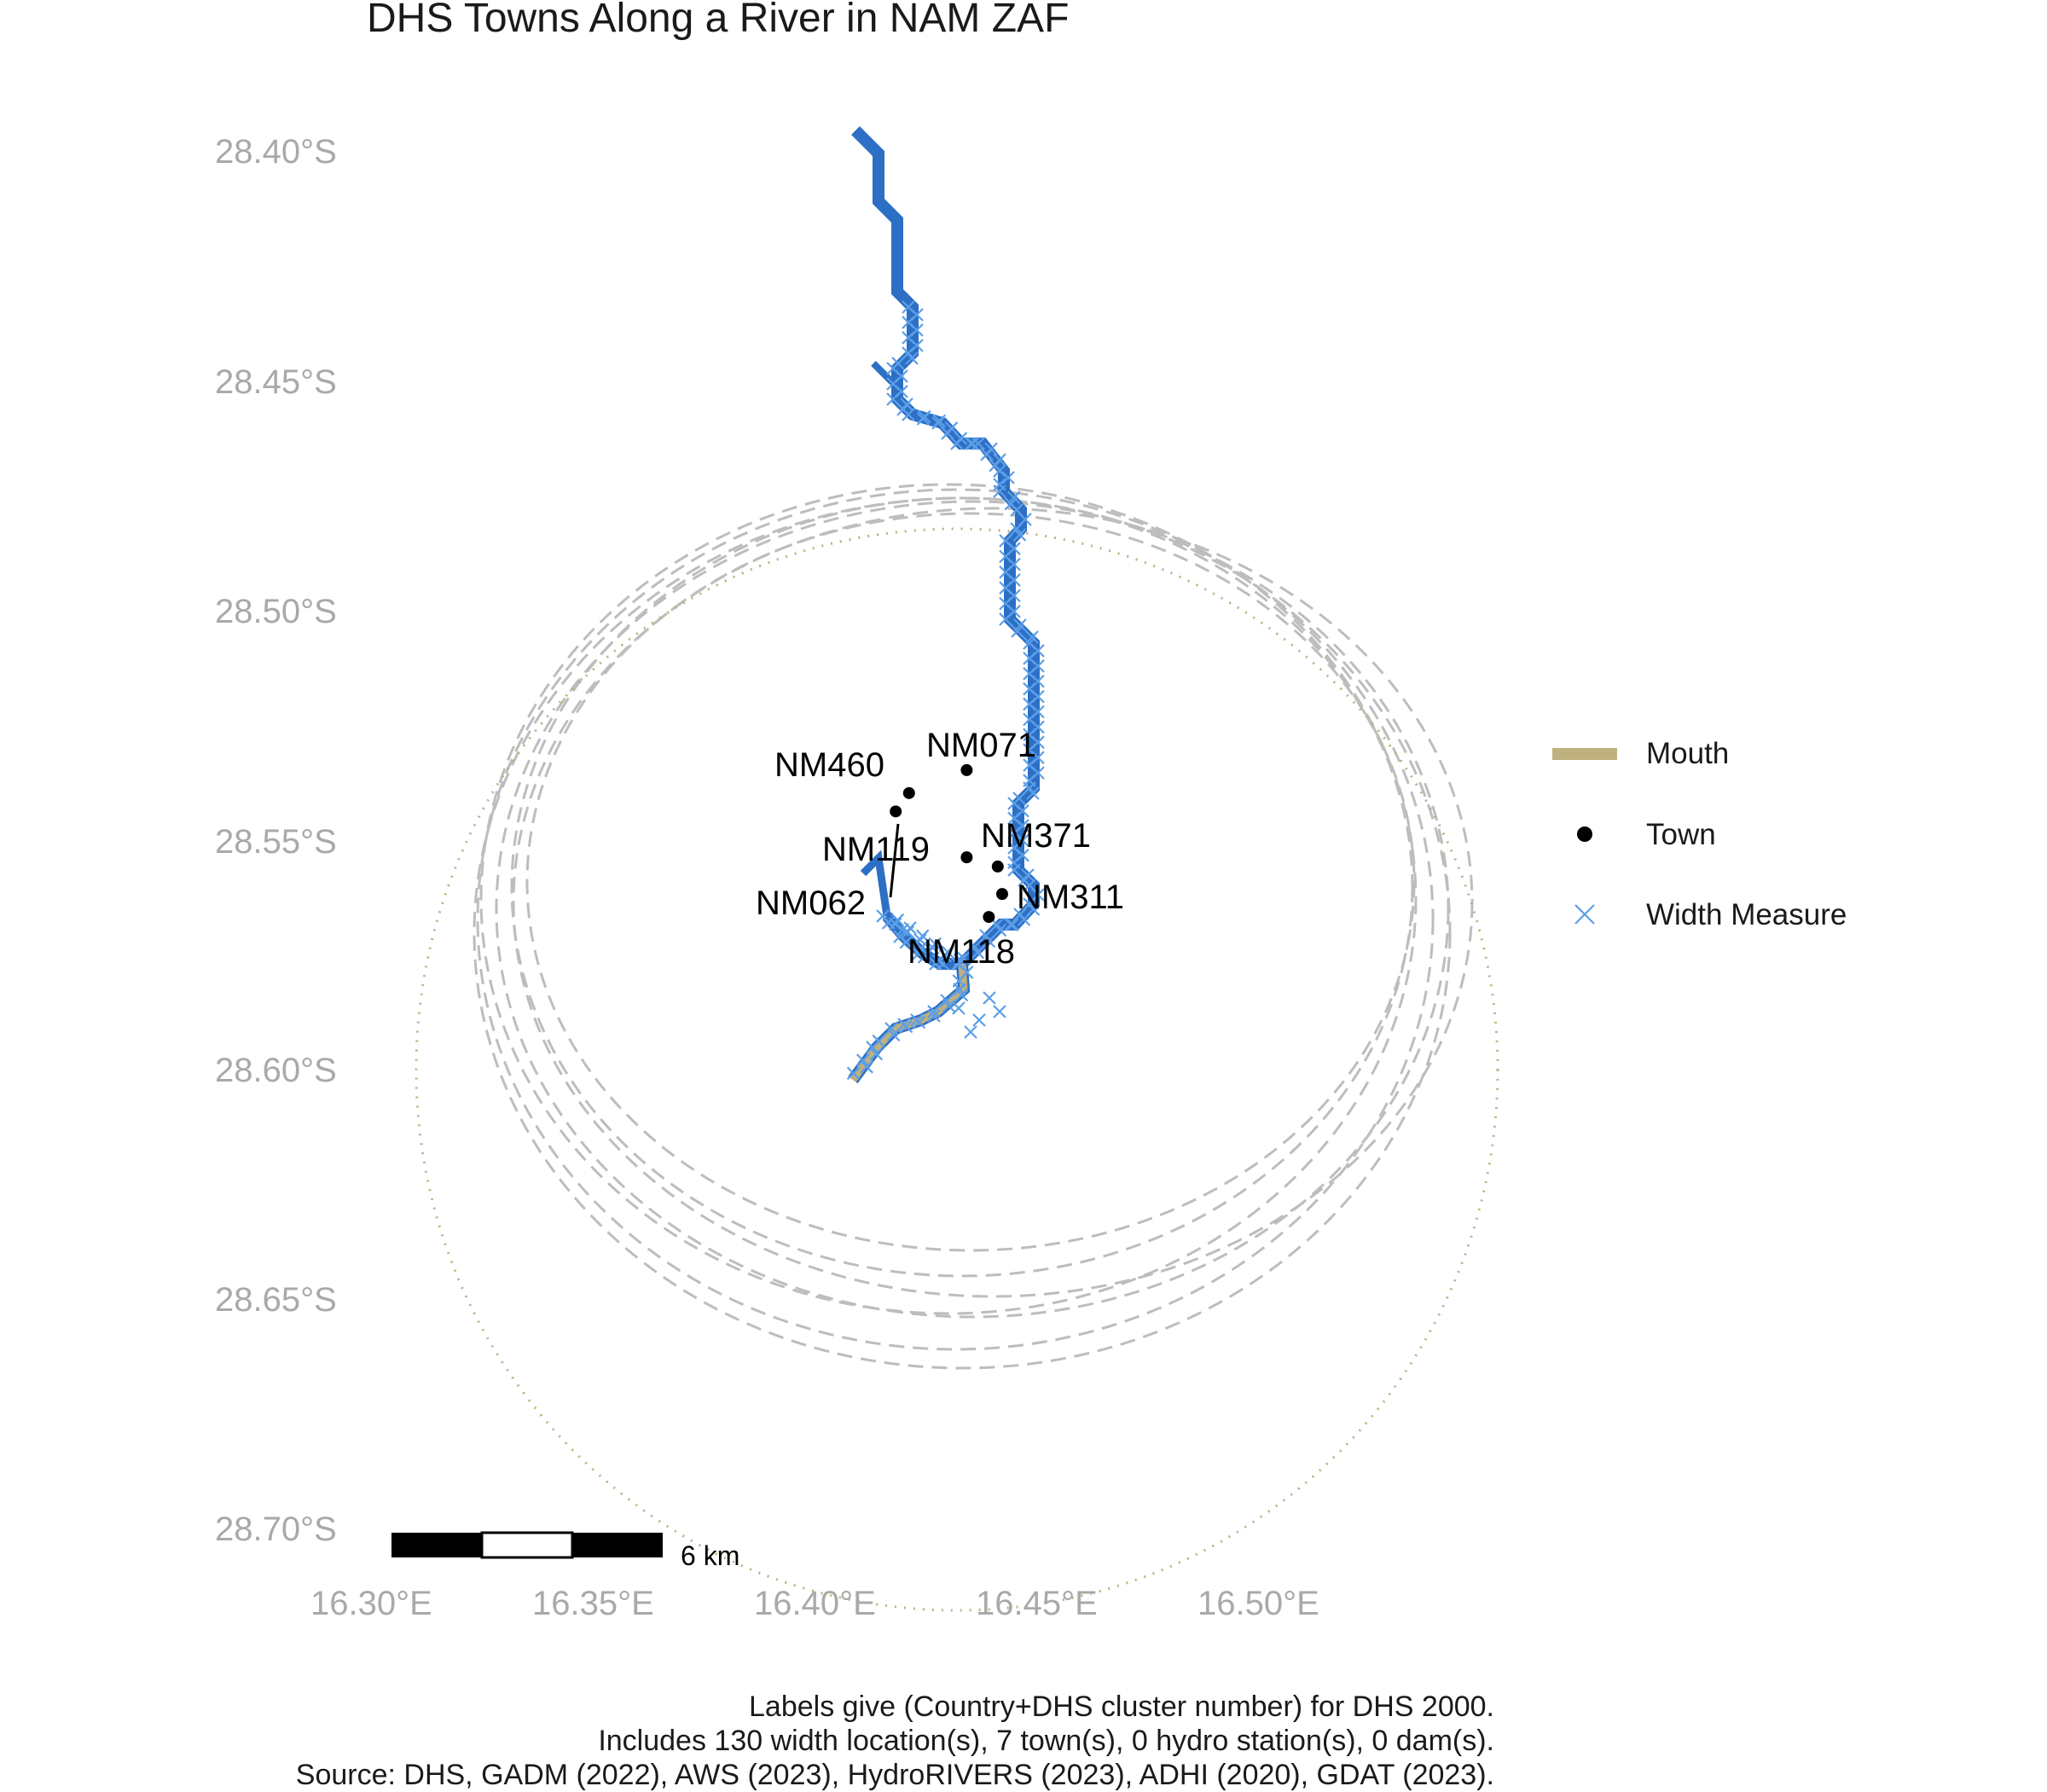 The image size is (2047, 1792). What do you see at coordinates (276, 612) in the screenshot?
I see `y-tick-label: 28.50°S` at bounding box center [276, 612].